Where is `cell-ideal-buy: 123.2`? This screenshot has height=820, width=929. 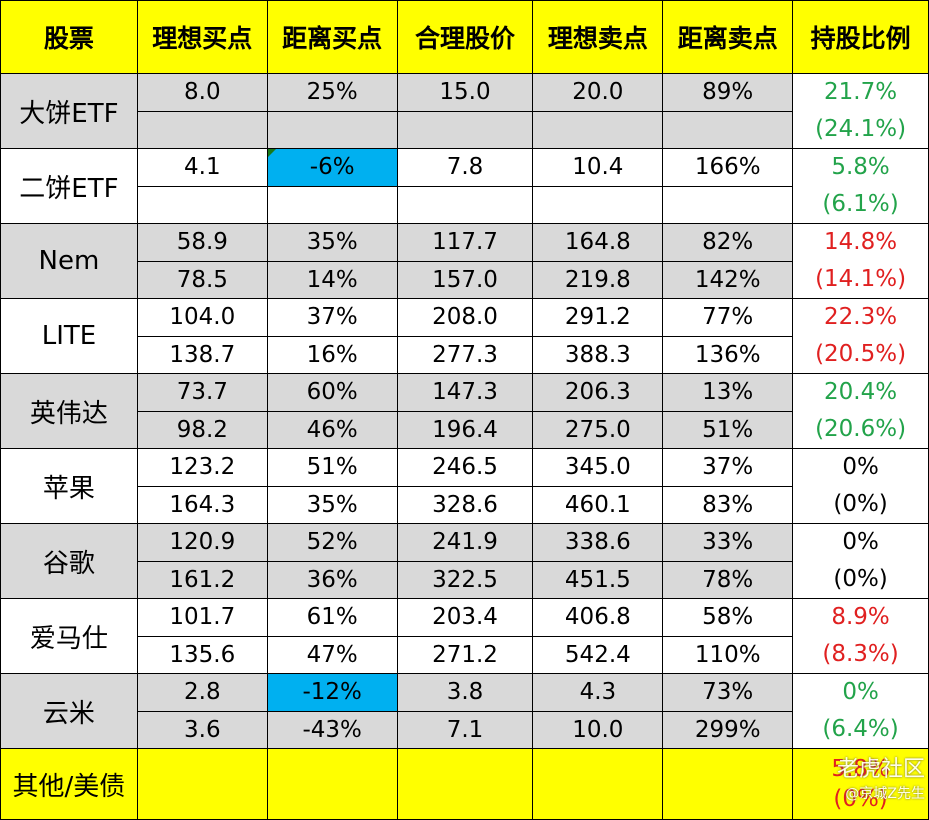 cell-ideal-buy: 123.2 is located at coordinates (202, 467).